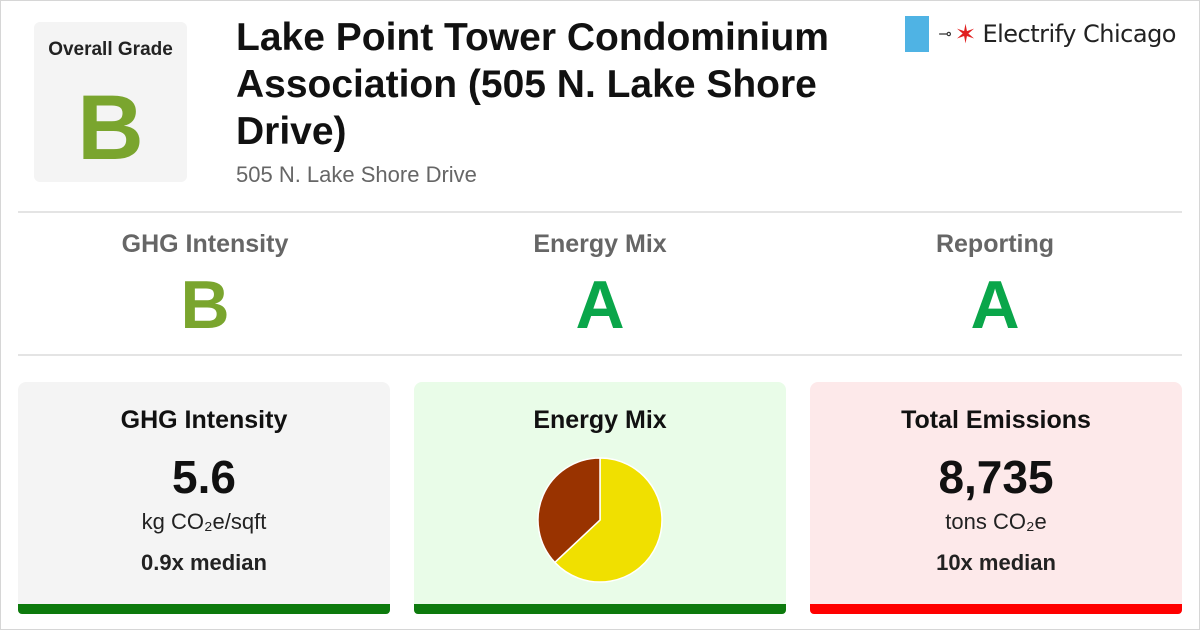 The height and width of the screenshot is (630, 1200). Describe the element at coordinates (204, 562) in the screenshot. I see `ghg-intensity-median: 0.9x median` at that location.